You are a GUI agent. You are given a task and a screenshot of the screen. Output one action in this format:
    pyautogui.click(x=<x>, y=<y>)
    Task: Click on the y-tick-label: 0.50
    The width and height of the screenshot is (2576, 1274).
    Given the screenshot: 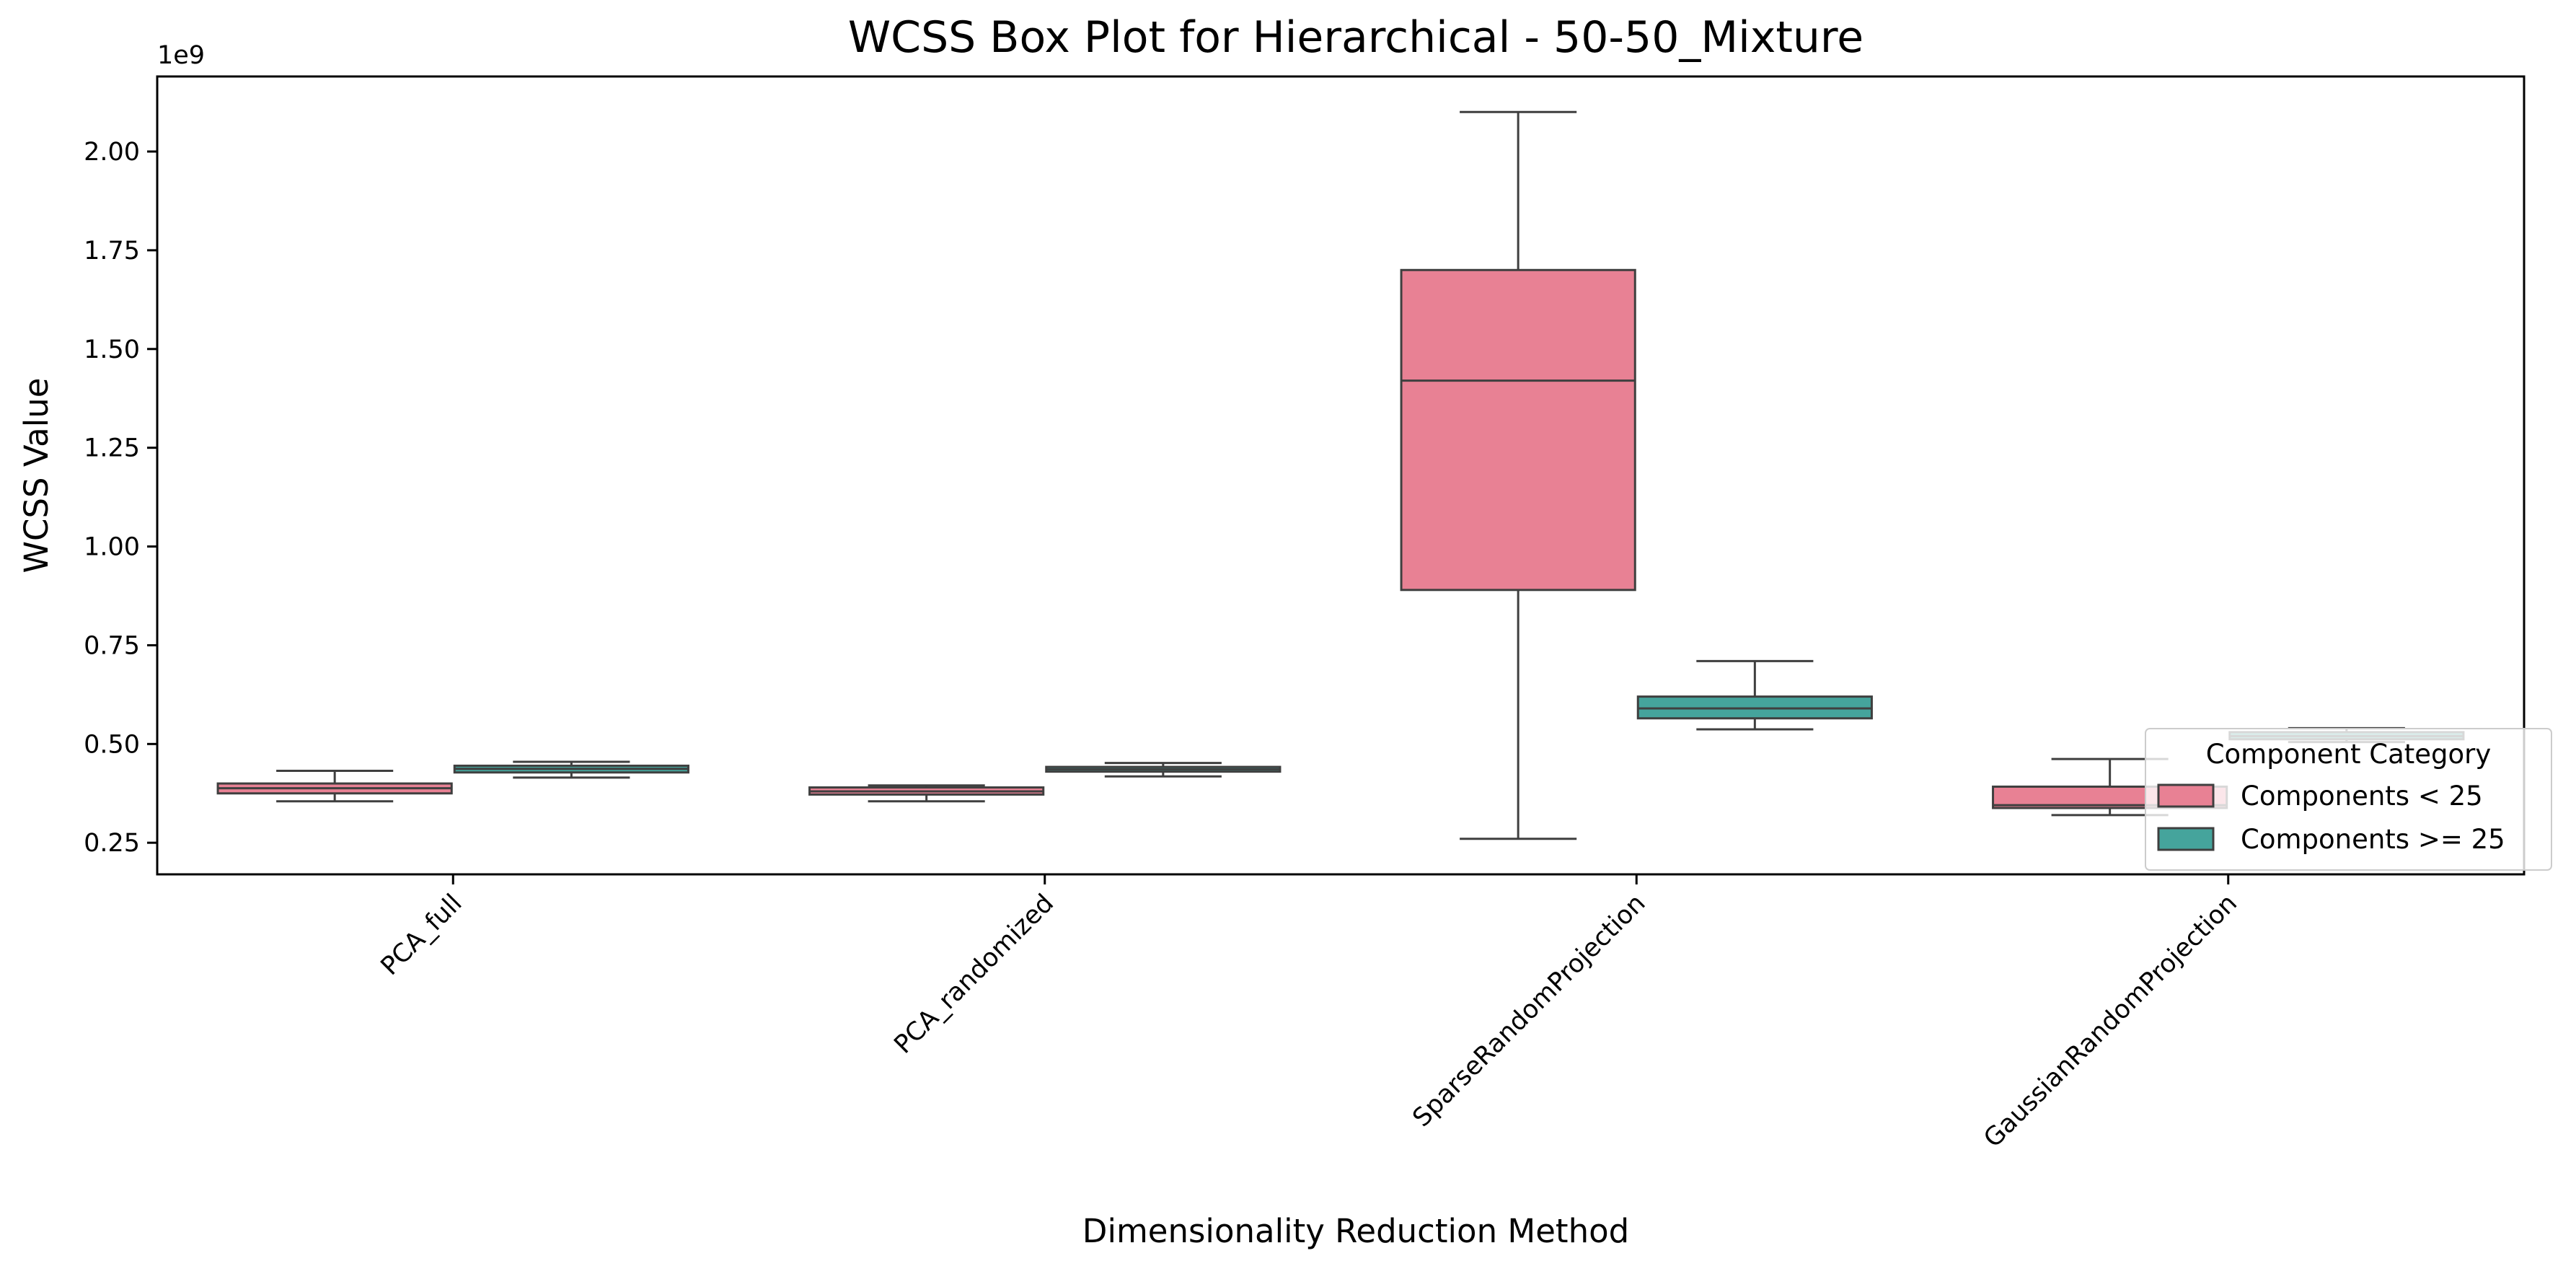 What is the action you would take?
    pyautogui.click(x=112, y=745)
    